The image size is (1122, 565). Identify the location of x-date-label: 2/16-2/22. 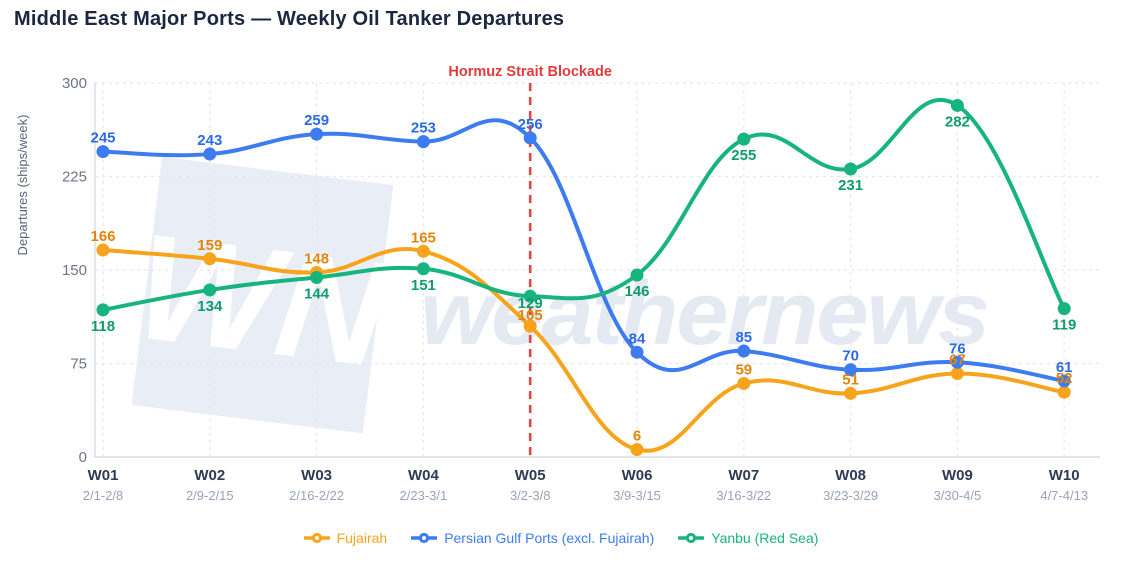
(316, 495).